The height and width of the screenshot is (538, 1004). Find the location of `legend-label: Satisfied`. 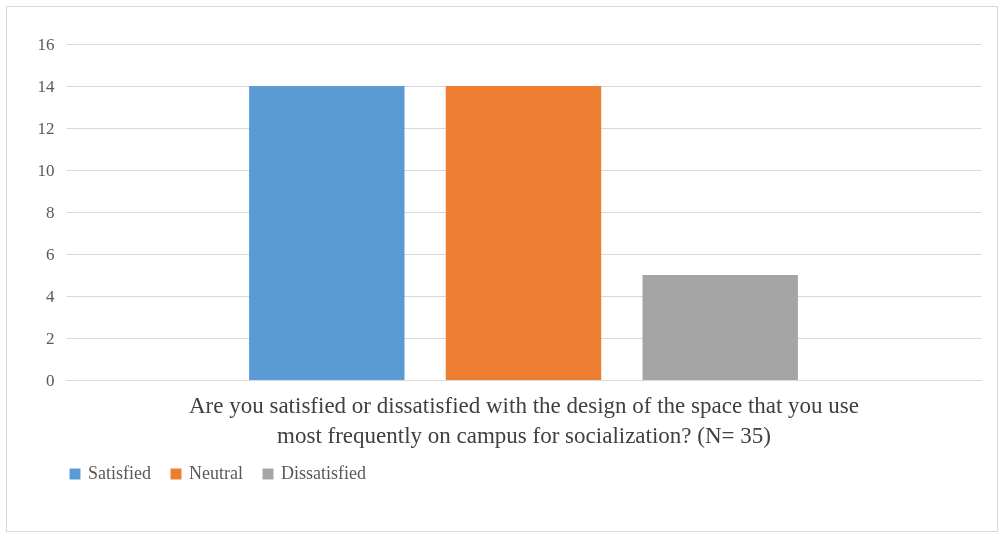

legend-label: Satisfied is located at coordinates (119, 473).